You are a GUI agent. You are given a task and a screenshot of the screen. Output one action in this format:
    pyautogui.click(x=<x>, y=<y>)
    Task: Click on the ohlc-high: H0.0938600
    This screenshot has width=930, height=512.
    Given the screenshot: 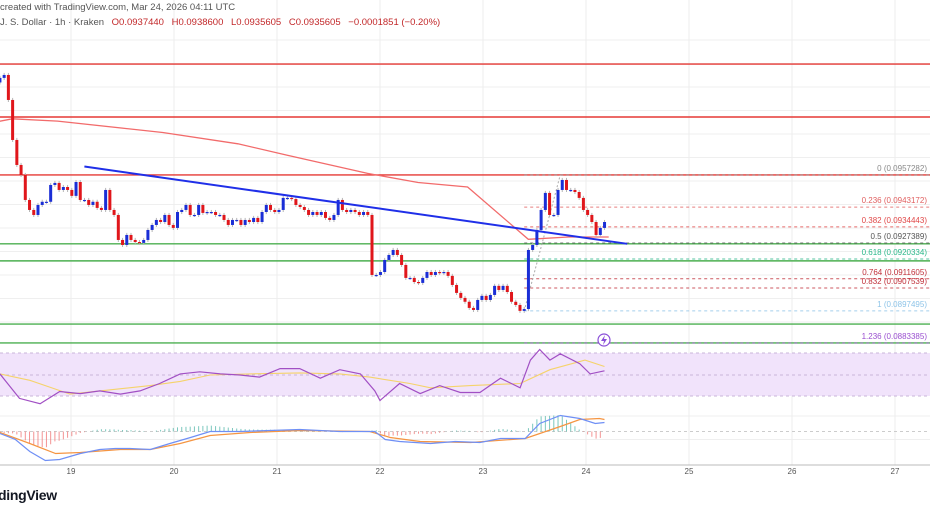 What is the action you would take?
    pyautogui.click(x=197, y=22)
    